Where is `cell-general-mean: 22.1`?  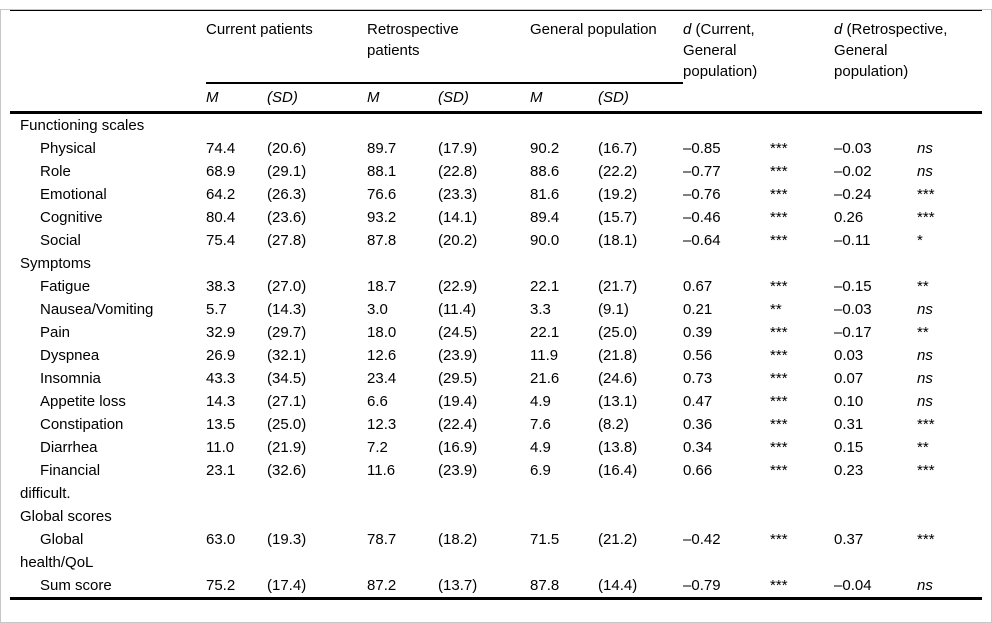 cell-general-mean: 22.1 is located at coordinates (545, 332).